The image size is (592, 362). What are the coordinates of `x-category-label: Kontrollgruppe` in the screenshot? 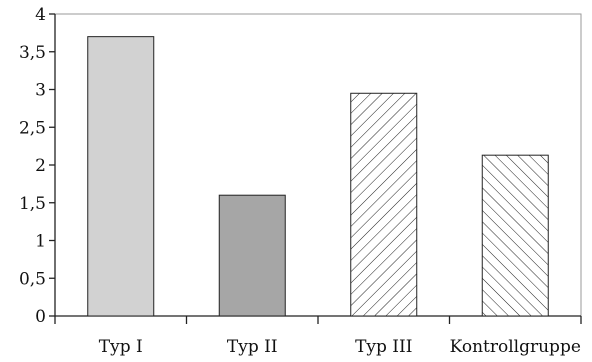 It's located at (515, 347).